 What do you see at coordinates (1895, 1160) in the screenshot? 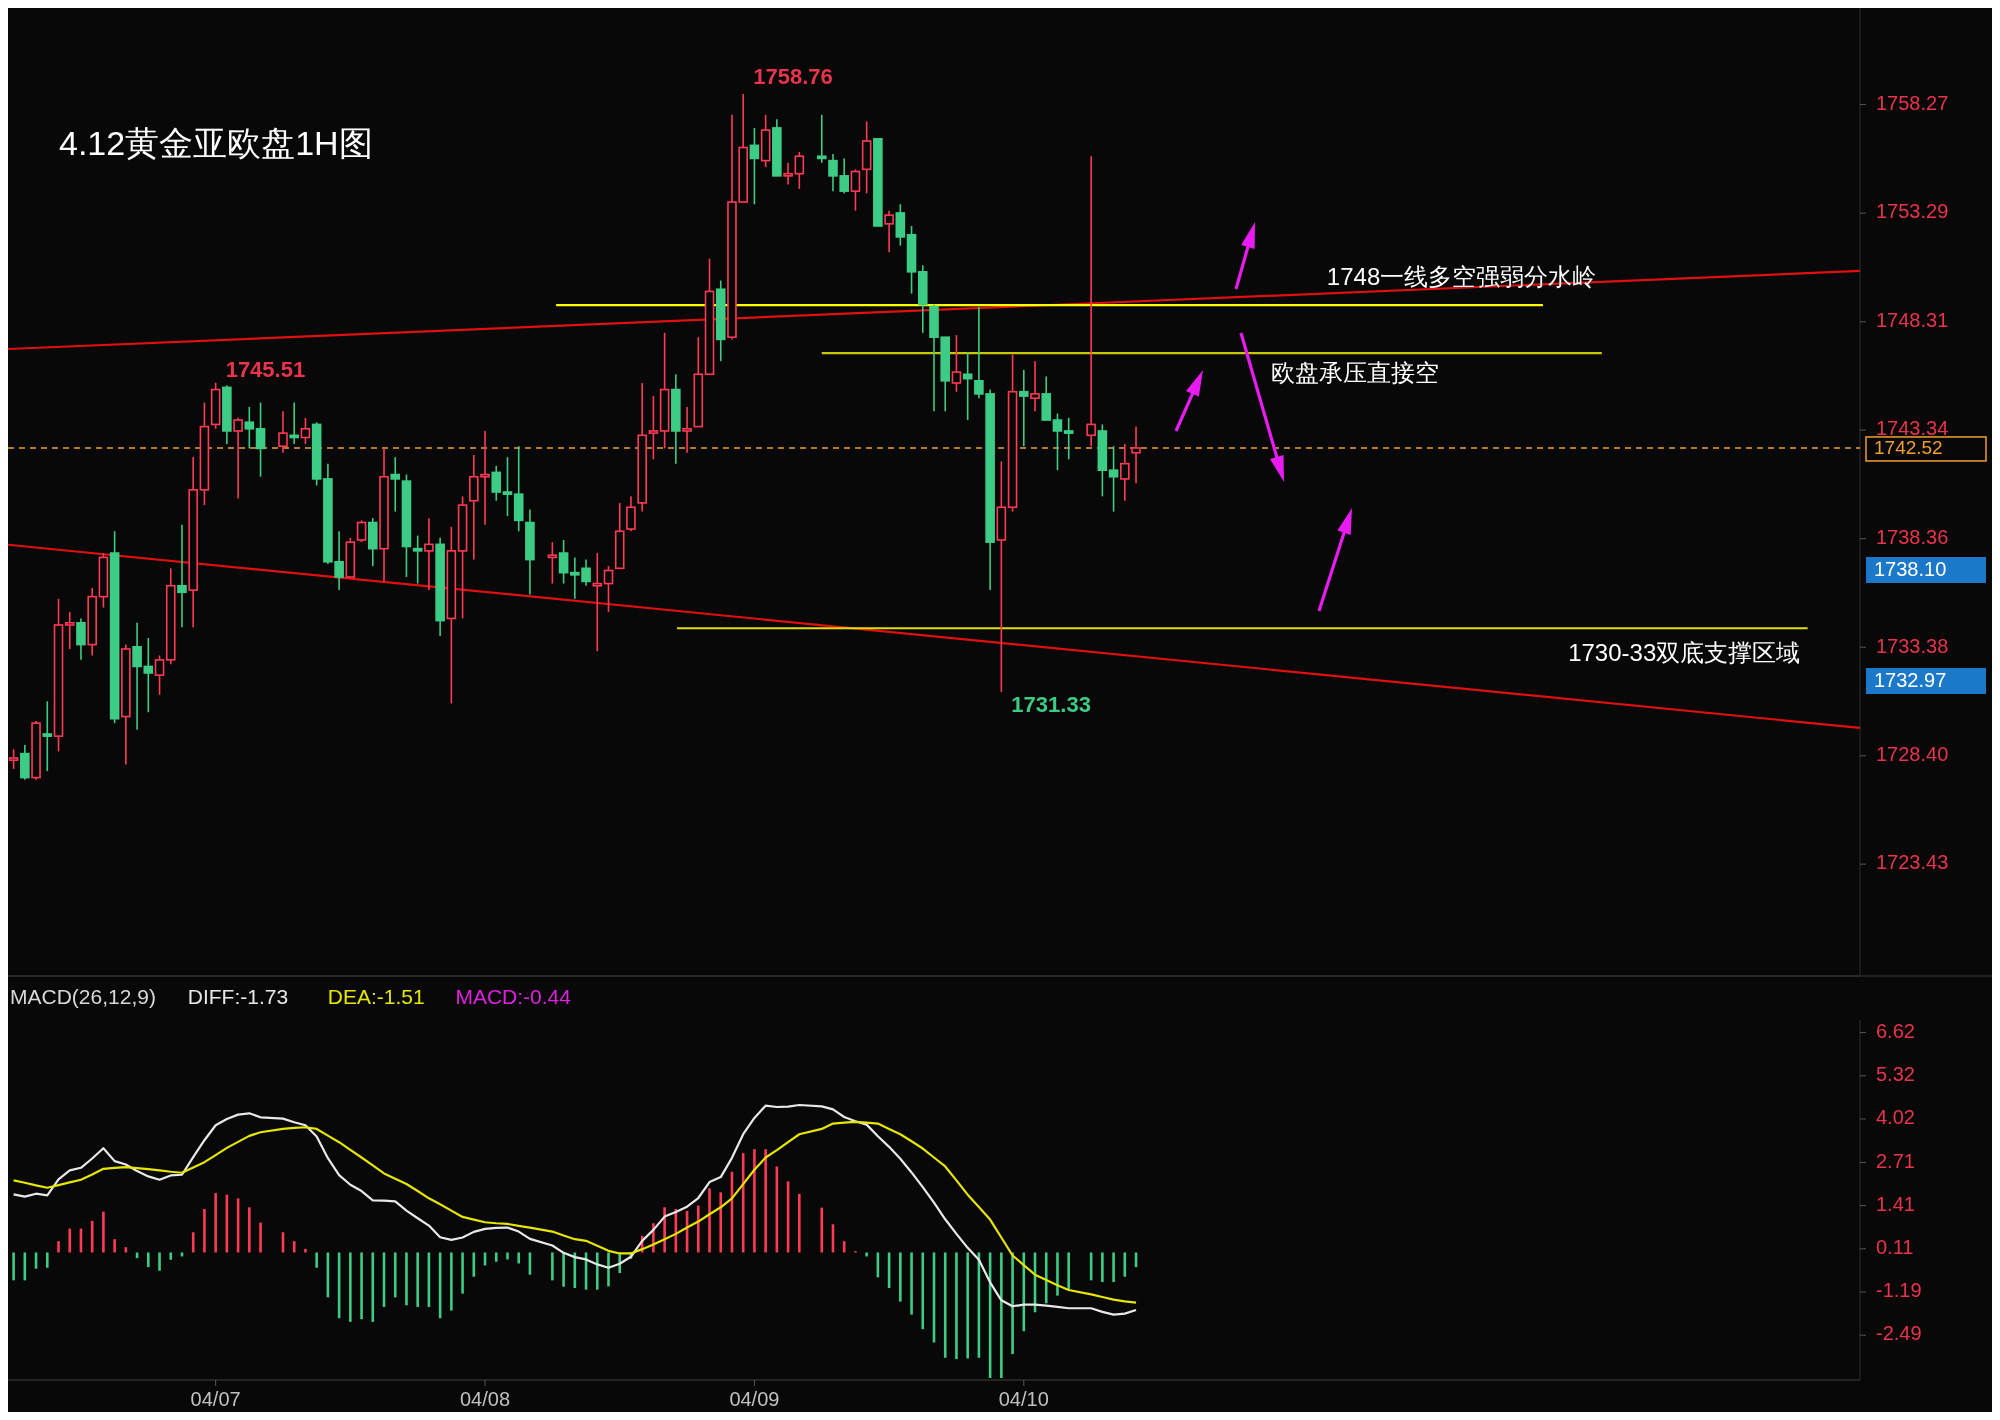
I see `y-tick-label: 2.71` at bounding box center [1895, 1160].